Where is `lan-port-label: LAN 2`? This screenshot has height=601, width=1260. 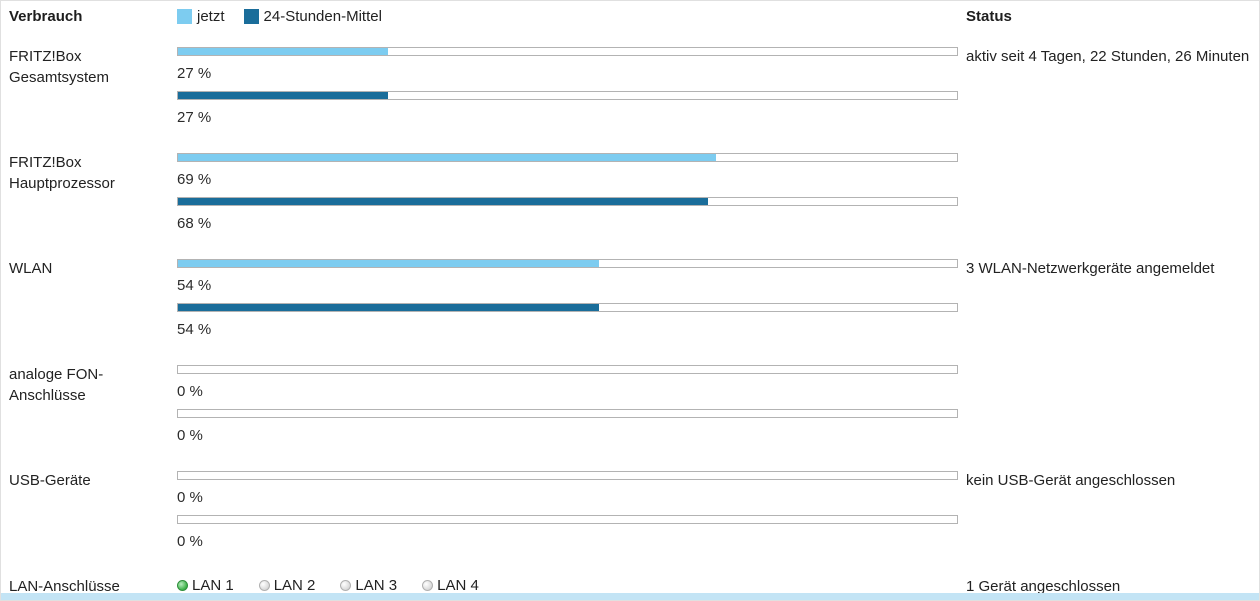
lan-port-label: LAN 2 is located at coordinates (294, 585).